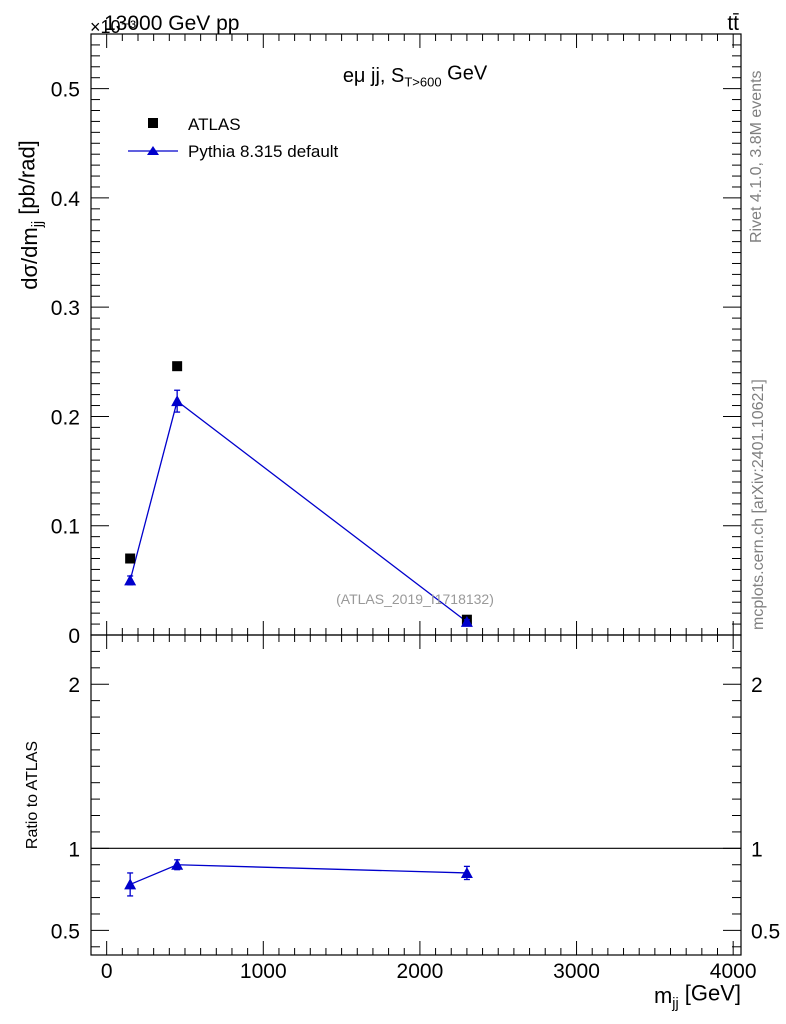  I want to click on ratio-axis-title: Ratio to ATLAS, so click(32, 795).